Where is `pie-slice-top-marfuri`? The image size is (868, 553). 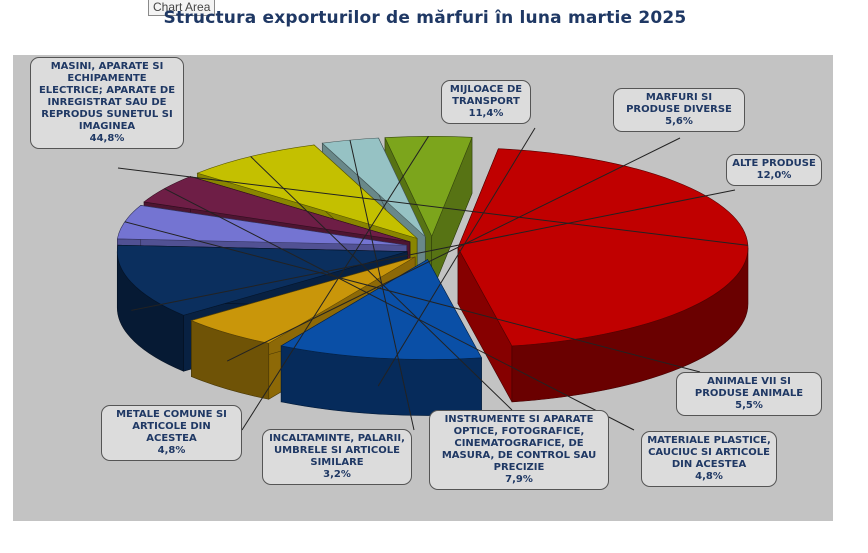
pie-slice-top-marfuri is located at coordinates (303, 300).